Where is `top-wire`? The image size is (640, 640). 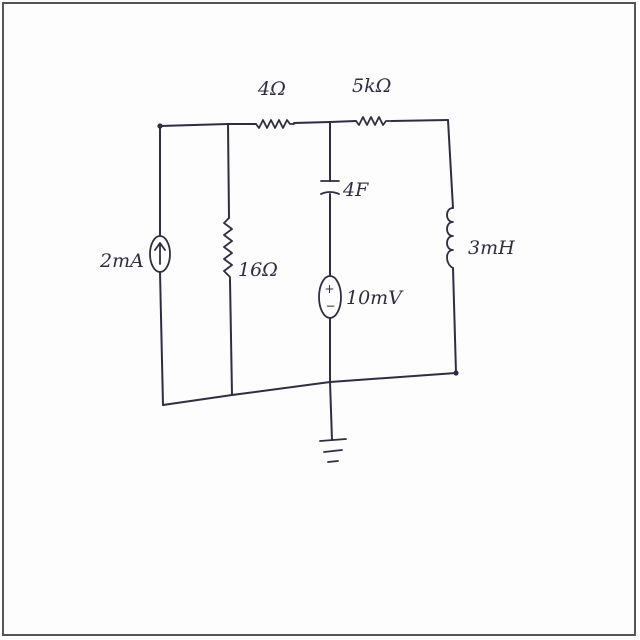 top-wire is located at coordinates (304, 123).